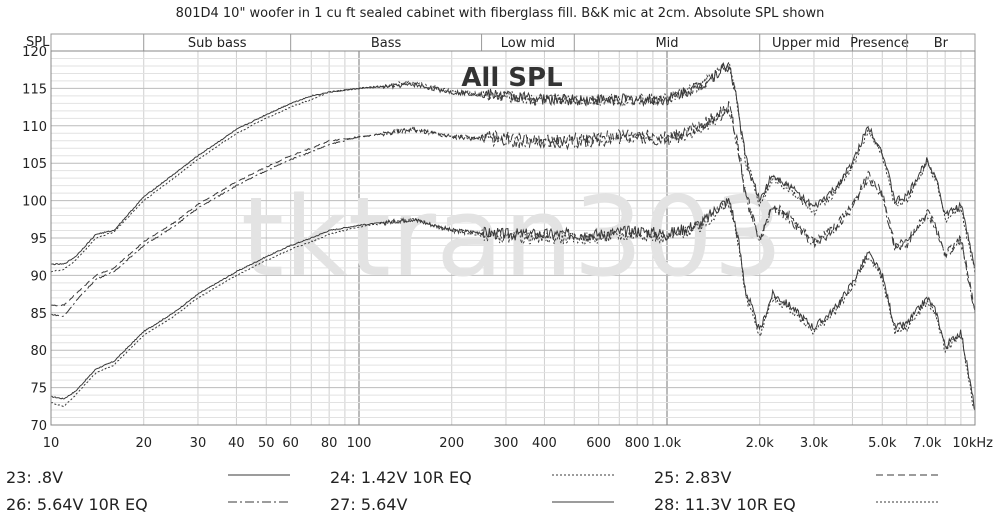 This screenshot has height=515, width=1000. I want to click on y-tick-label: 95, so click(38, 239).